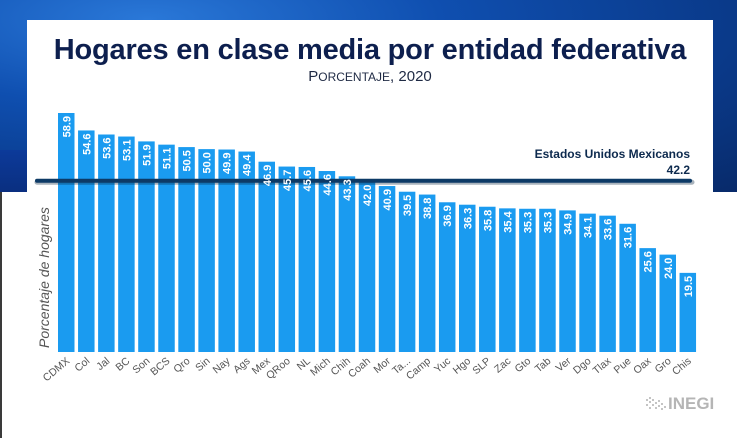  I want to click on value-label: 35.4, so click(508, 221).